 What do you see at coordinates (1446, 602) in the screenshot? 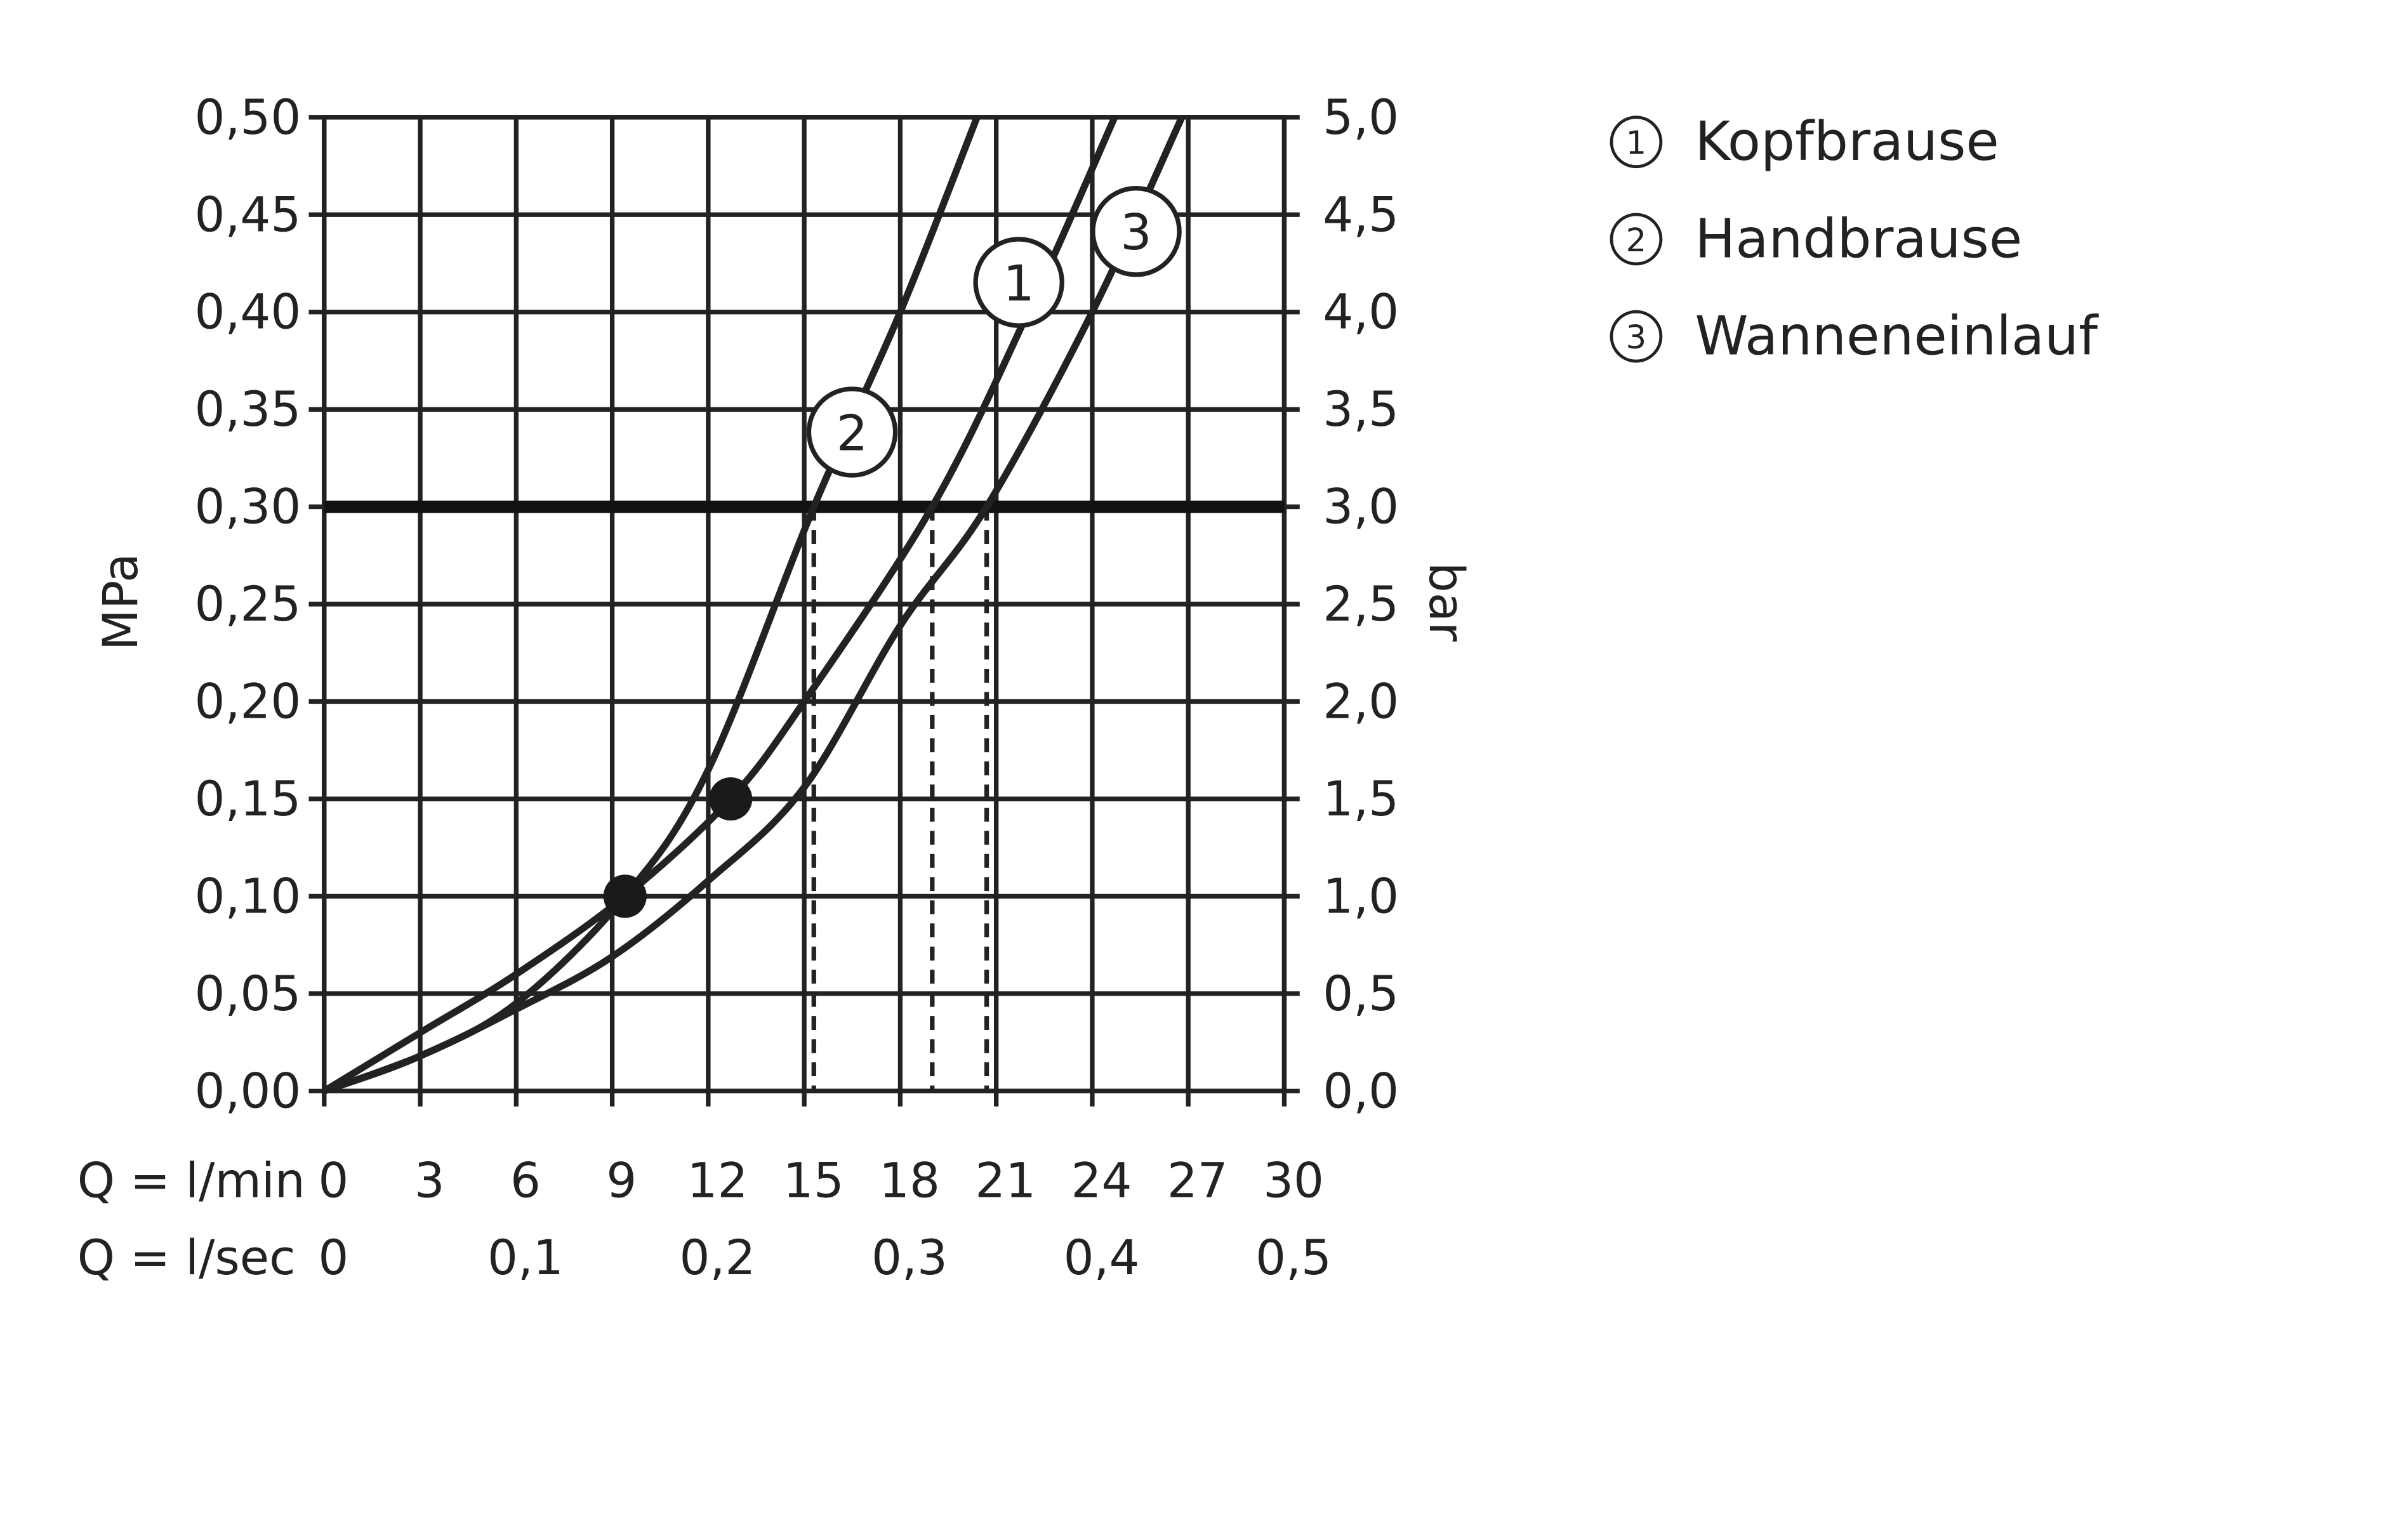
I see `y2-axis-label: bar` at bounding box center [1446, 602].